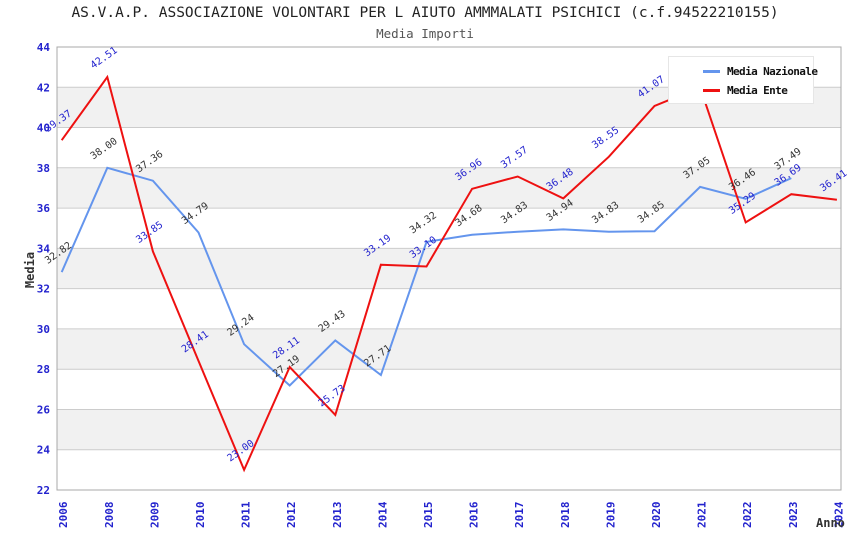  What do you see at coordinates (425, 33) in the screenshot?
I see `chart-subtitle: Media Importi` at bounding box center [425, 33].